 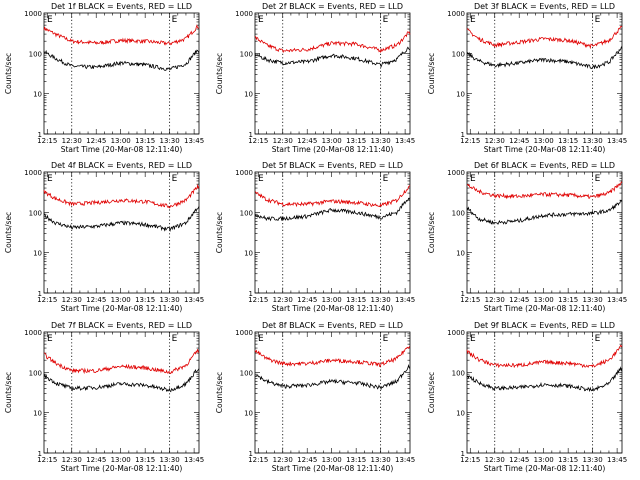 What do you see at coordinates (332, 165) in the screenshot?
I see `chart-title: Det 5f BLACK = Events, RED = LLD` at bounding box center [332, 165].